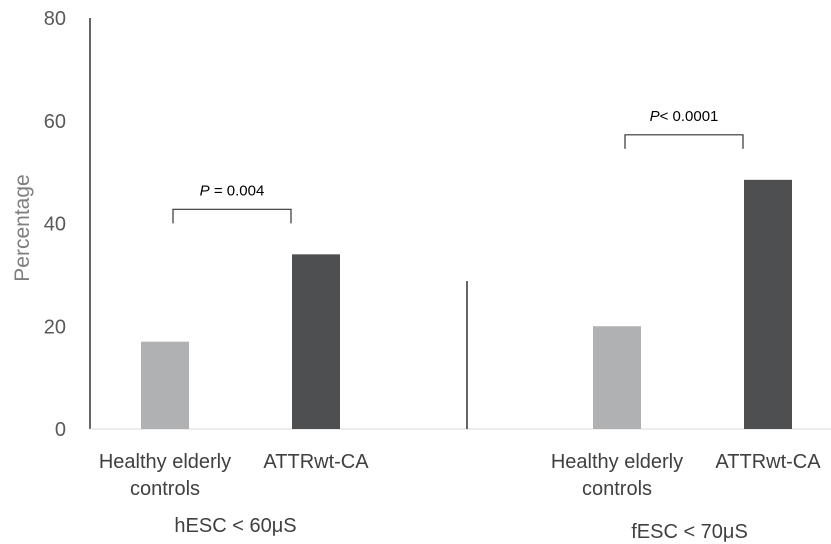  What do you see at coordinates (55, 19) in the screenshot?
I see `y-tick-label: 80` at bounding box center [55, 19].